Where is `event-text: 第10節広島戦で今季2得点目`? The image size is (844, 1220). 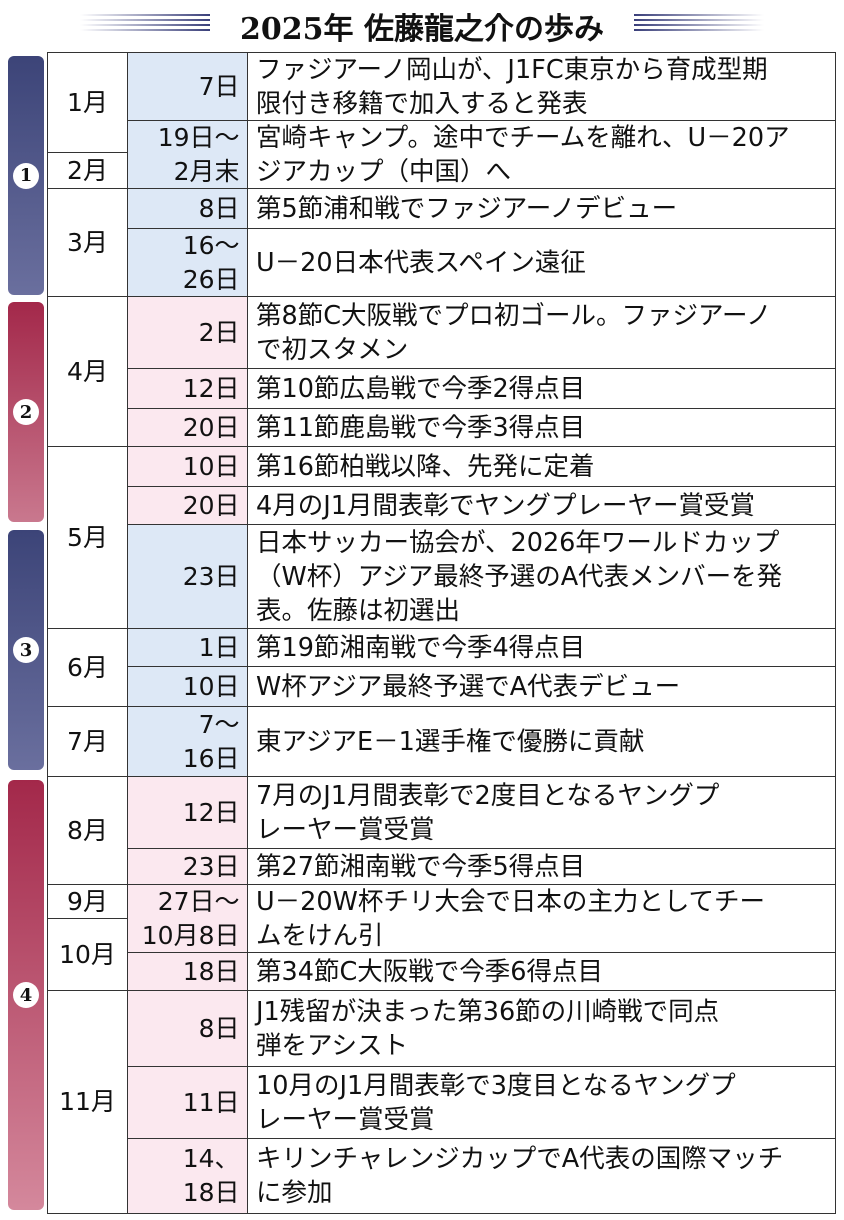
event-text: 第10節広島戦で今季2得点目 is located at coordinates (541, 389).